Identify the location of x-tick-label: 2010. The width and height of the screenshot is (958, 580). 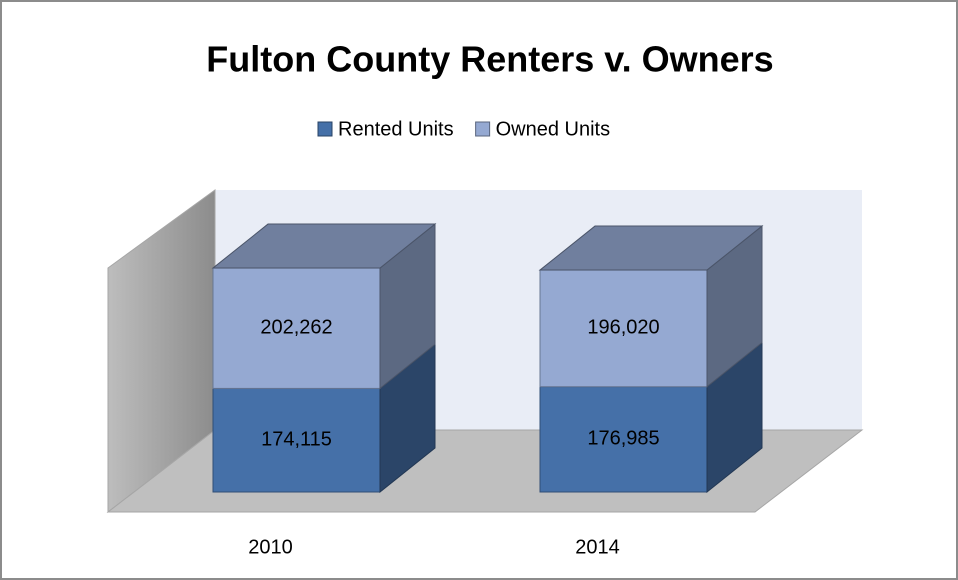
(270, 547).